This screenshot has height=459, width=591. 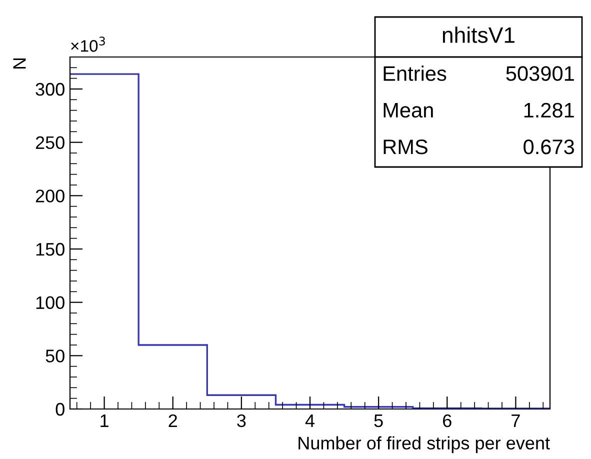 What do you see at coordinates (424, 445) in the screenshot?
I see `x-axis-title: Number of fired strips per event` at bounding box center [424, 445].